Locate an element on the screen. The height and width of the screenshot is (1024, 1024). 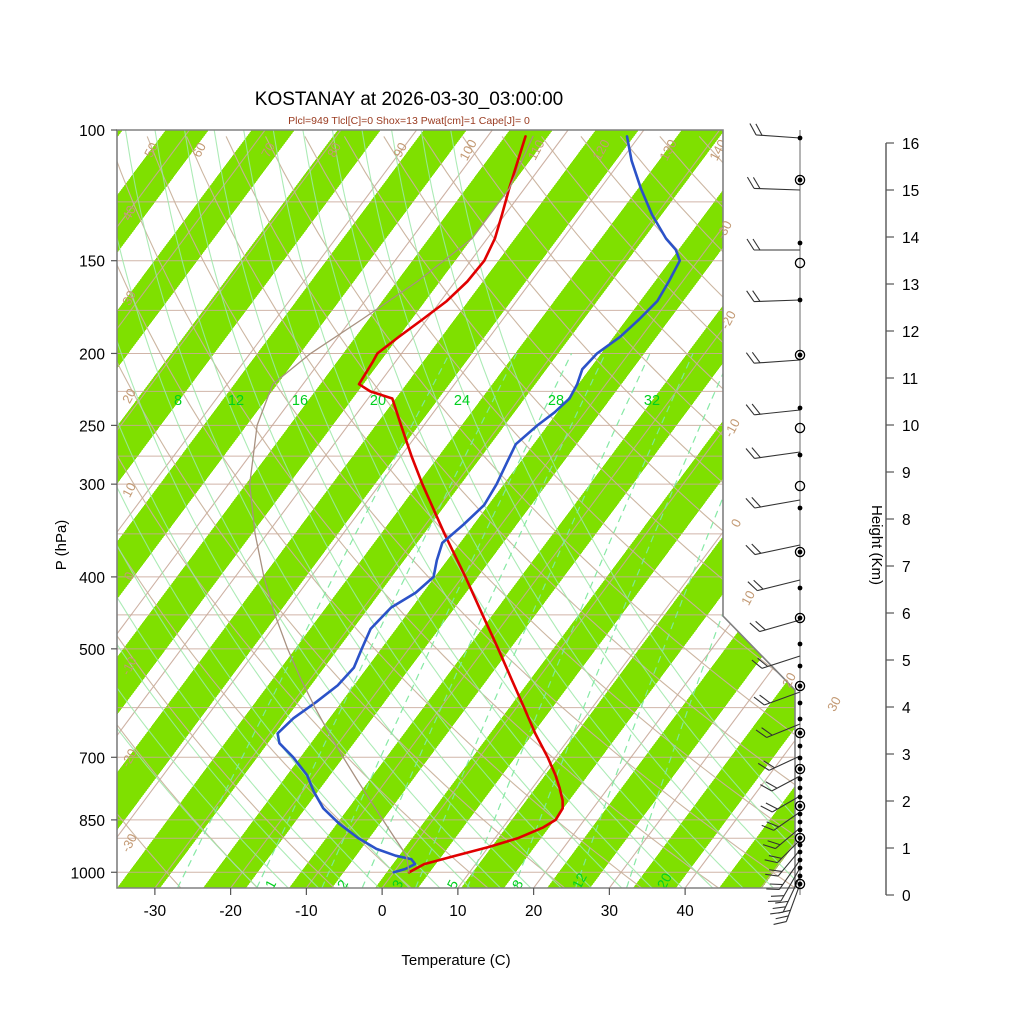
pressure-tick-label: 250 is located at coordinates (92, 426).